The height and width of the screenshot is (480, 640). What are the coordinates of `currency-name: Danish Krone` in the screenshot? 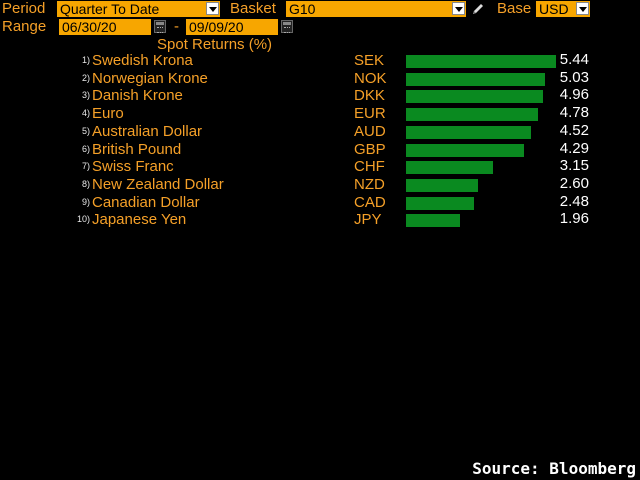 It's located at (137, 96).